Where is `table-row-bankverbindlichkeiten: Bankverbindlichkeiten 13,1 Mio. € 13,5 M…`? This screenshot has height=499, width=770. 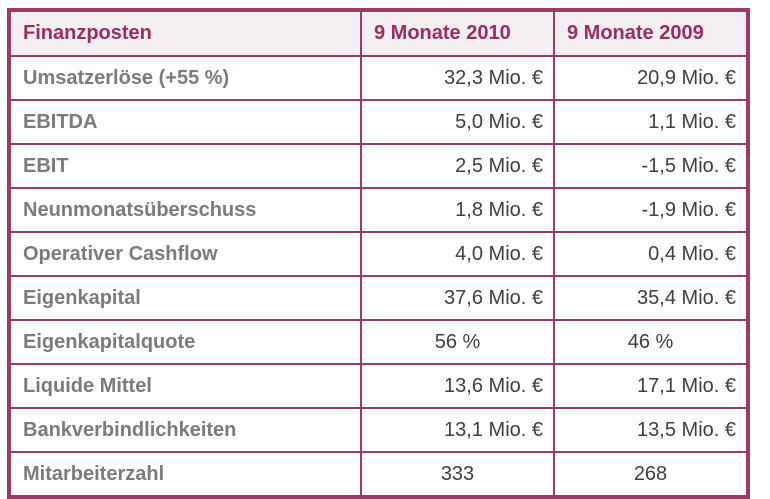
table-row-bankverbindlichkeiten: Bankverbindlichkeiten 13,1 Mio. € 13,5 M… is located at coordinates (378, 430).